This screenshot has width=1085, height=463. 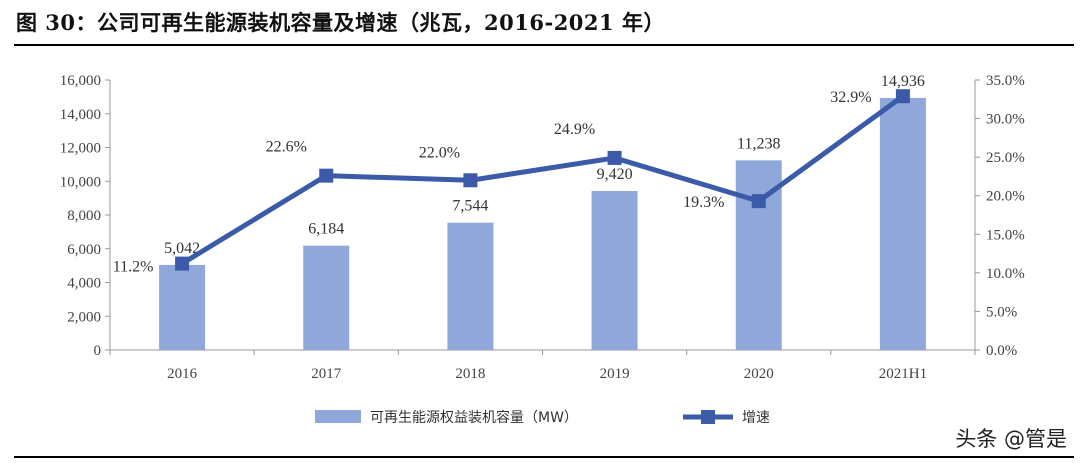 I want to click on bar-value-label: 11,238, so click(x=758, y=143).